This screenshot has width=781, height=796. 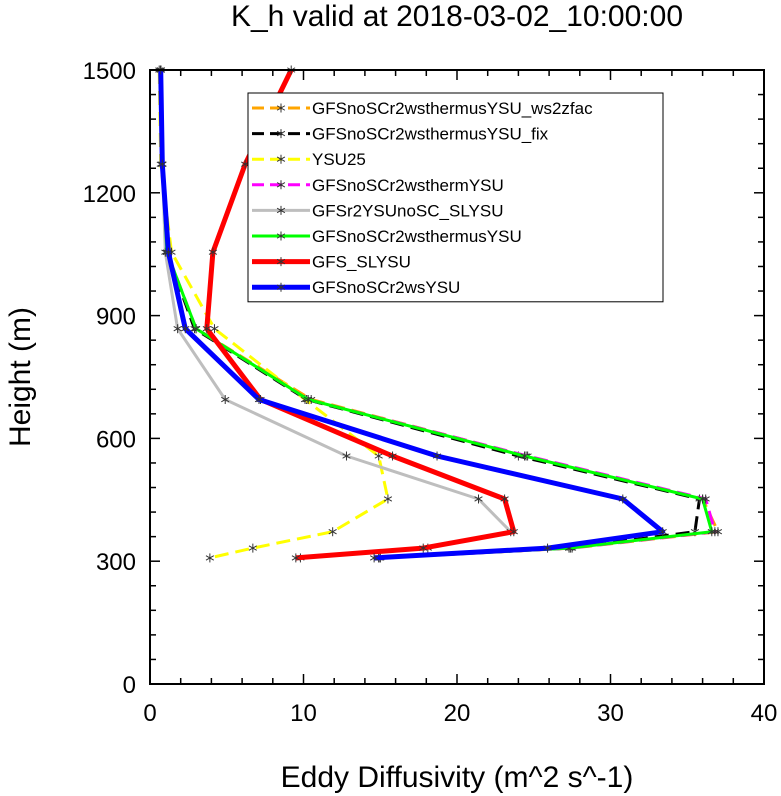 What do you see at coordinates (109, 71) in the screenshot?
I see `y-tick-label: 1500` at bounding box center [109, 71].